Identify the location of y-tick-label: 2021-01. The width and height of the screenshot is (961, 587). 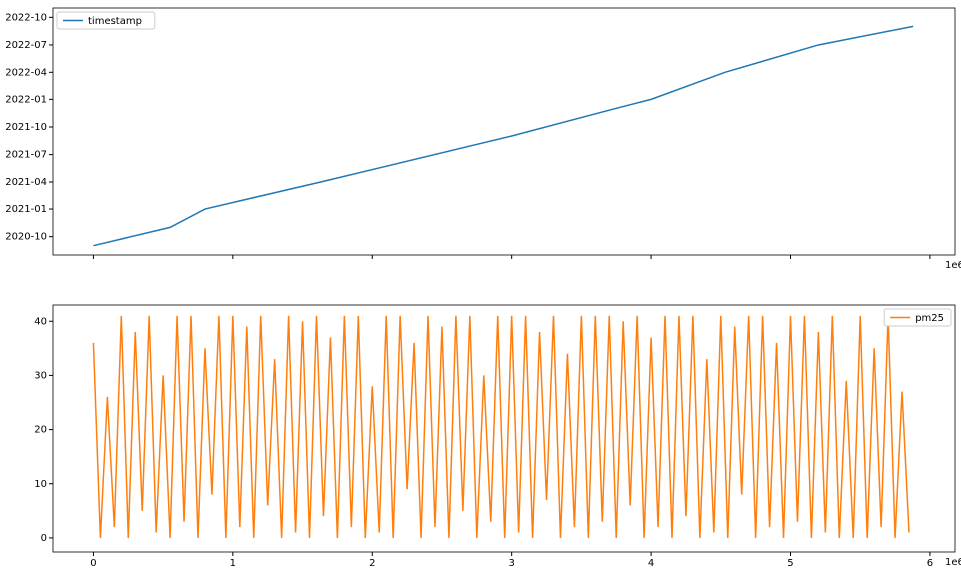
(26, 209).